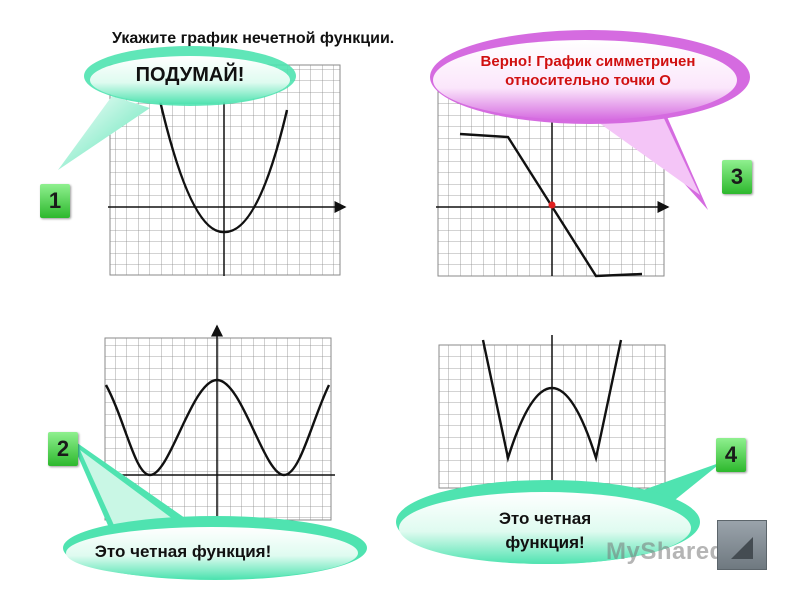  What do you see at coordinates (552, 401) in the screenshot?
I see `graph-4-curve` at bounding box center [552, 401].